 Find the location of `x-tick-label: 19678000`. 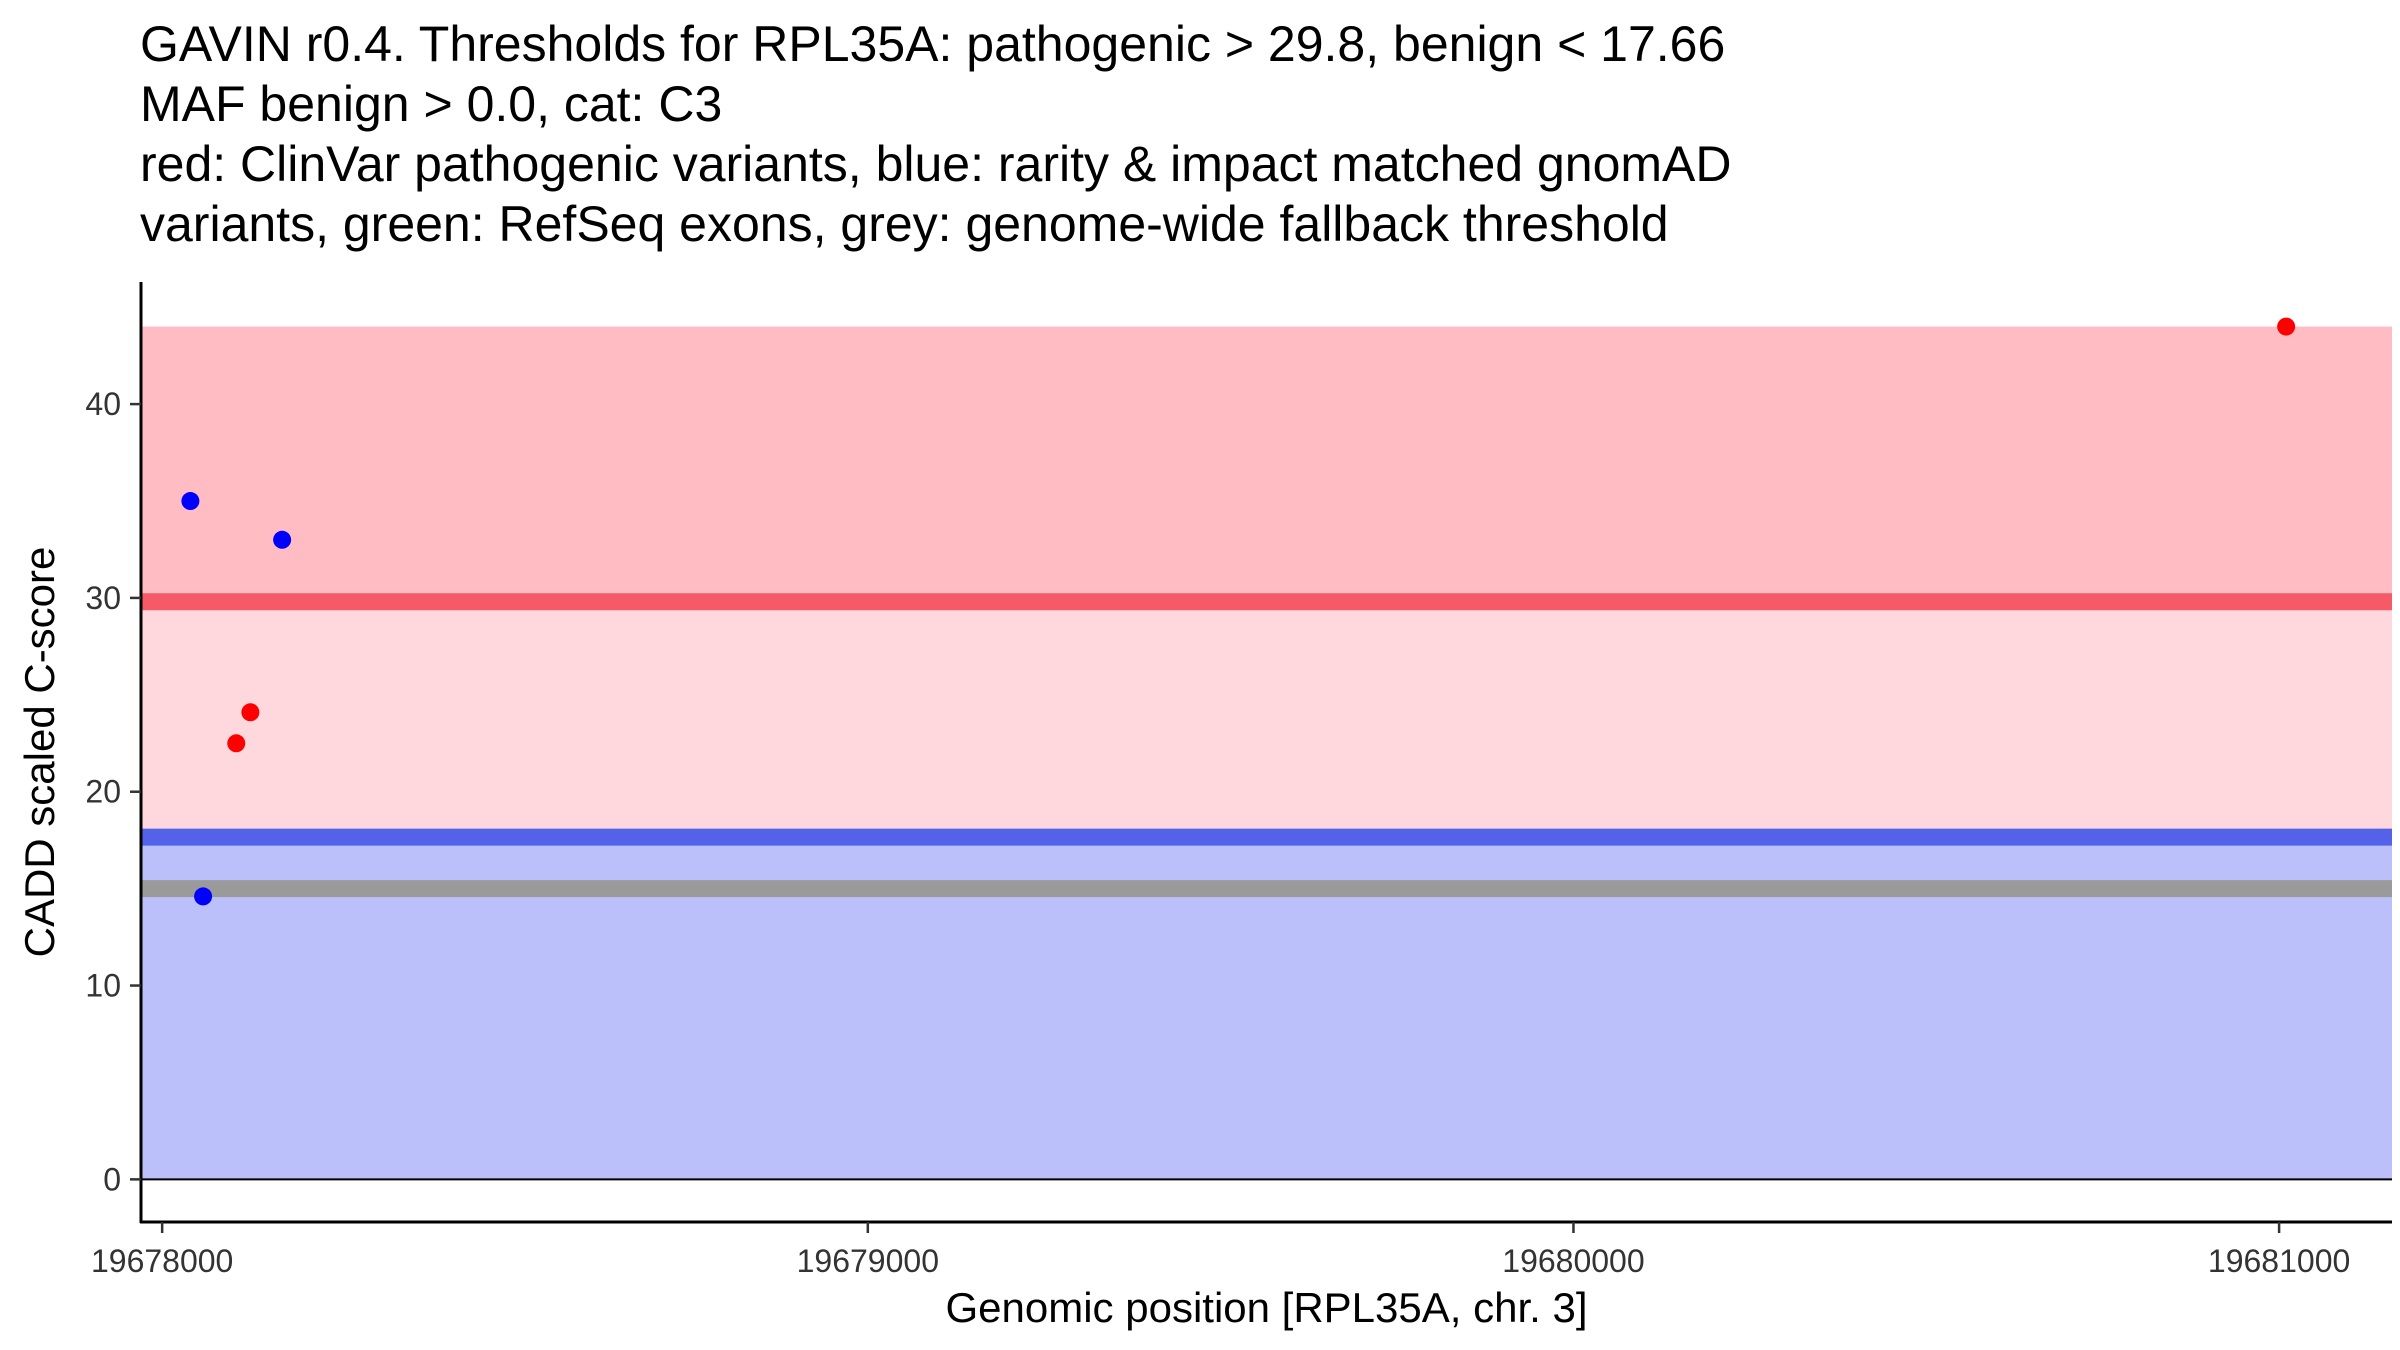

x-tick-label: 19678000 is located at coordinates (162, 1261).